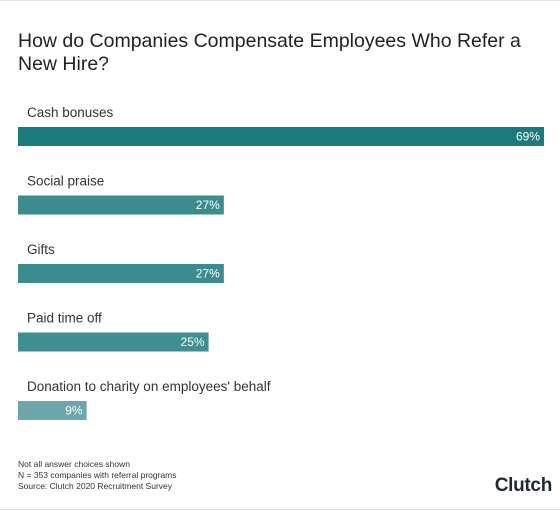 Image resolution: width=560 pixels, height=511 pixels. What do you see at coordinates (74, 411) in the screenshot?
I see `value-label: 9%` at bounding box center [74, 411].